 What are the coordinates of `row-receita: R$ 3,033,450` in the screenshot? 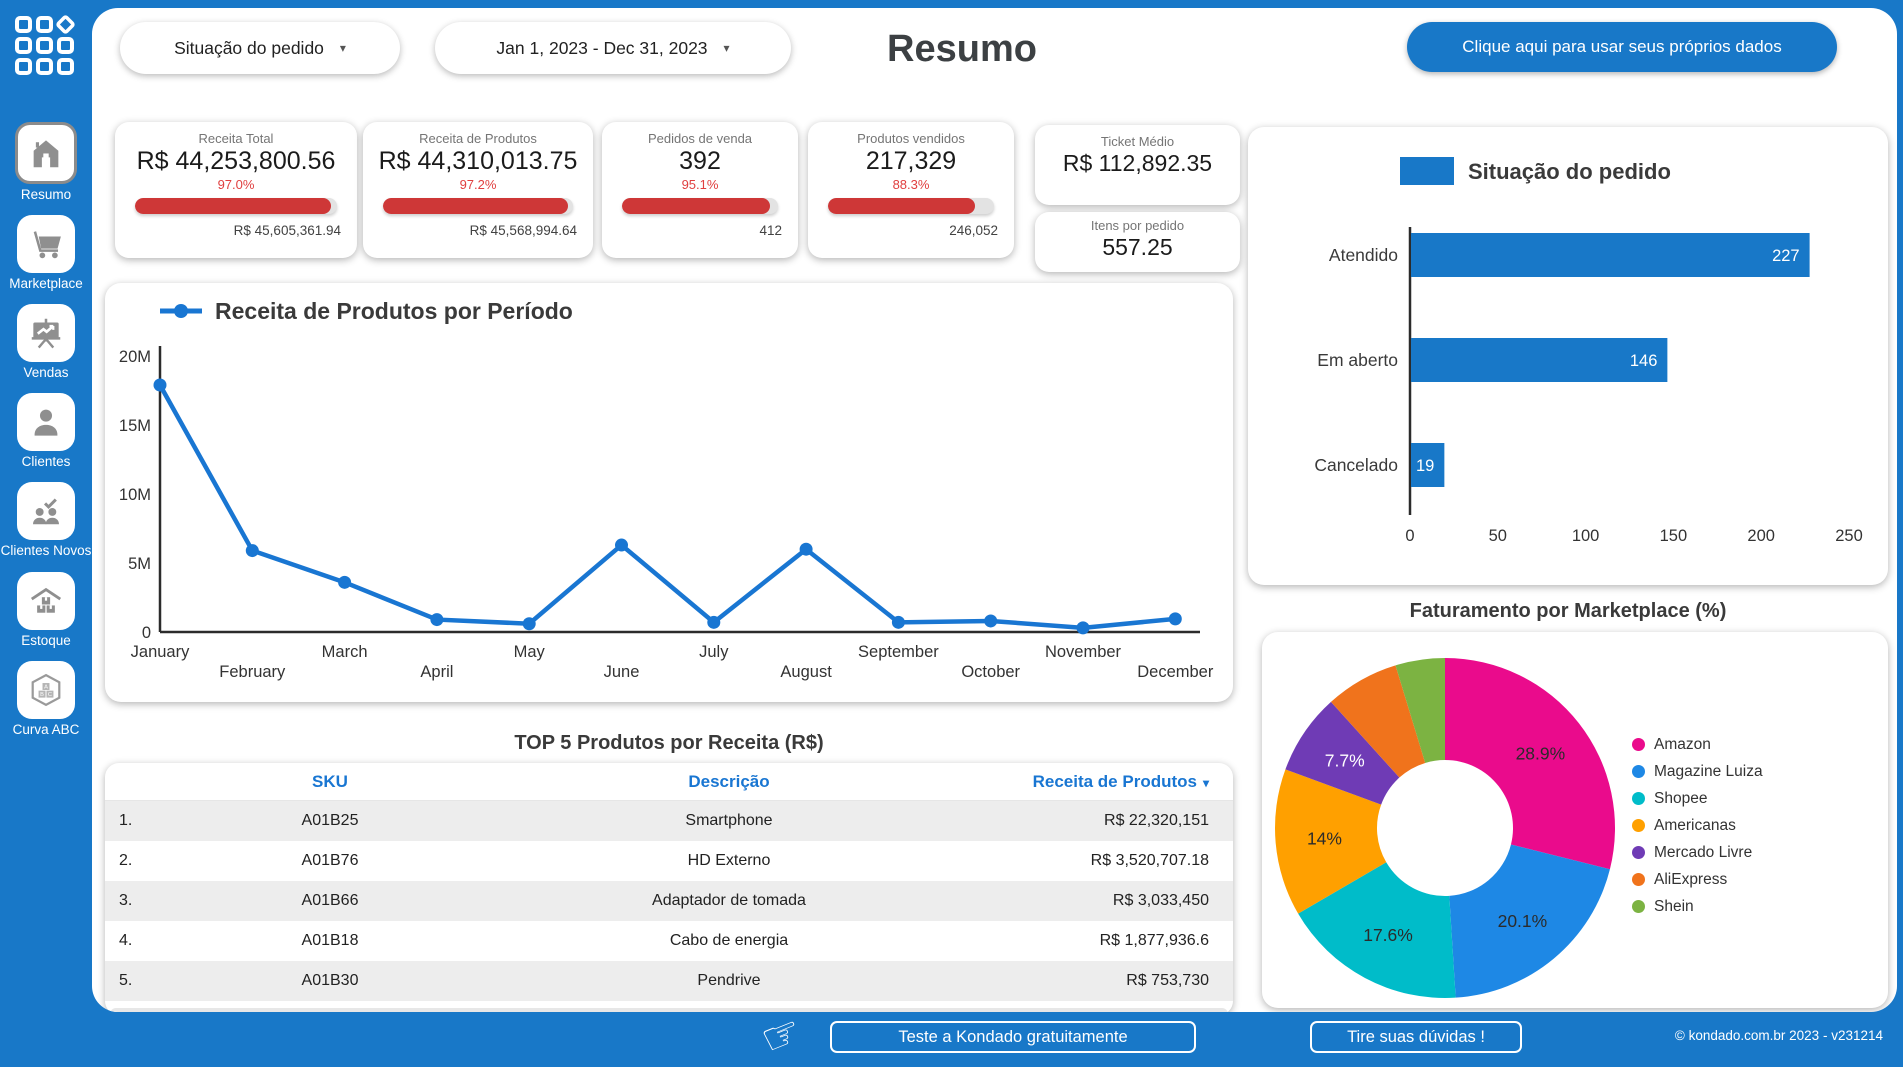 It's located at (1160, 900).